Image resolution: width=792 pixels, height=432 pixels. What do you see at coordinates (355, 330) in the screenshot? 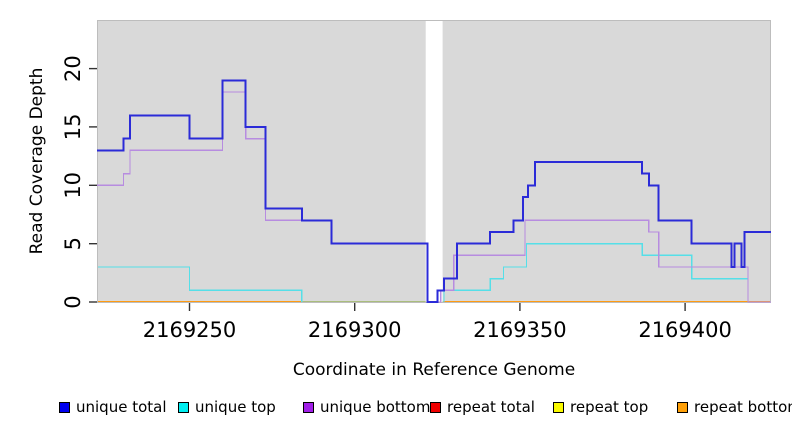
I see `x-tick-label: 2169300` at bounding box center [355, 330].